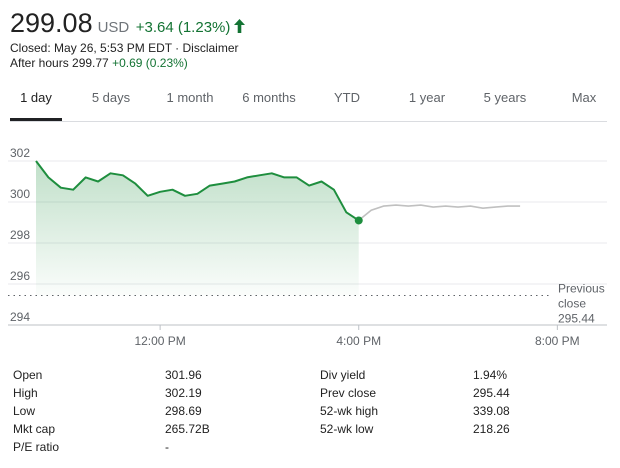 The width and height of the screenshot is (620, 468). What do you see at coordinates (505, 97) in the screenshot?
I see `tab-5-years: 5 years` at bounding box center [505, 97].